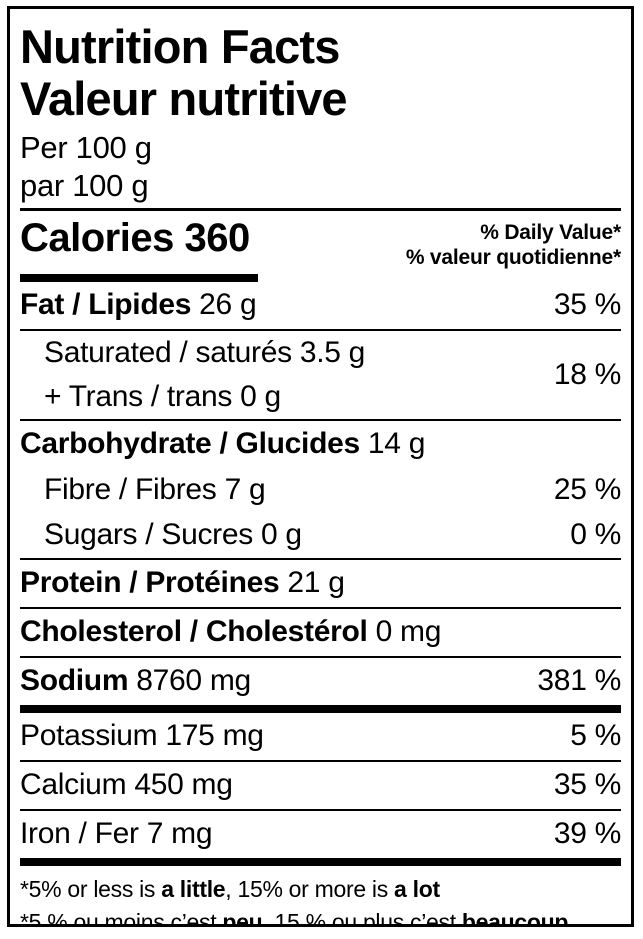 The image size is (643, 939). What do you see at coordinates (320, 862) in the screenshot?
I see `divider-above-footnote` at bounding box center [320, 862].